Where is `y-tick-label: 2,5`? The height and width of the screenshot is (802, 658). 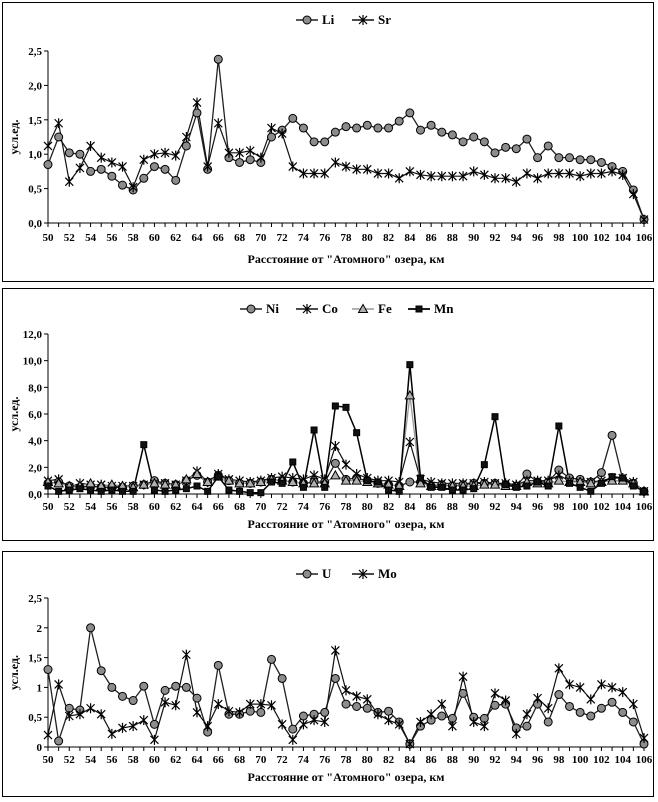 y-tick-label: 2,5 is located at coordinates (35, 52).